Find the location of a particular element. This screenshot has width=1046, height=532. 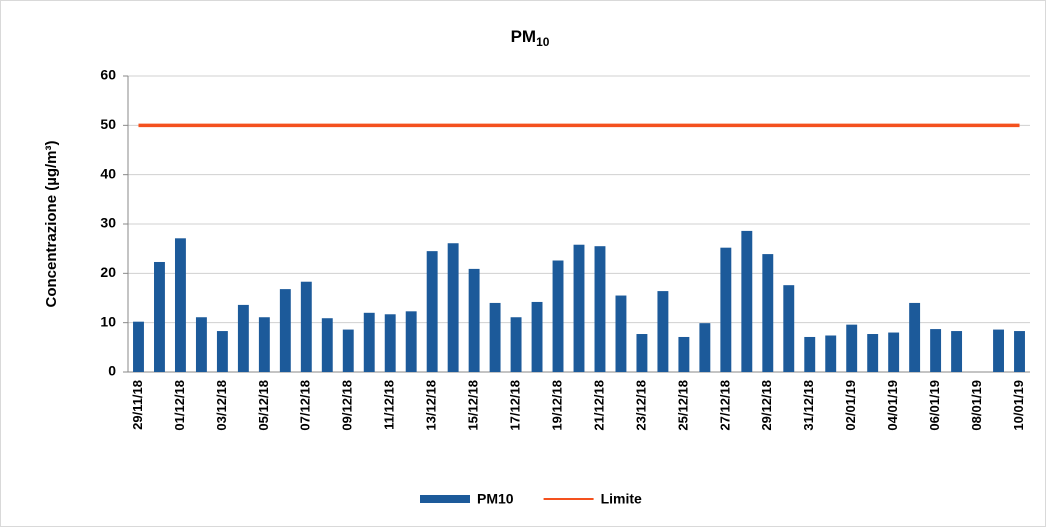

y-tick-label: 20 is located at coordinates (108, 272).